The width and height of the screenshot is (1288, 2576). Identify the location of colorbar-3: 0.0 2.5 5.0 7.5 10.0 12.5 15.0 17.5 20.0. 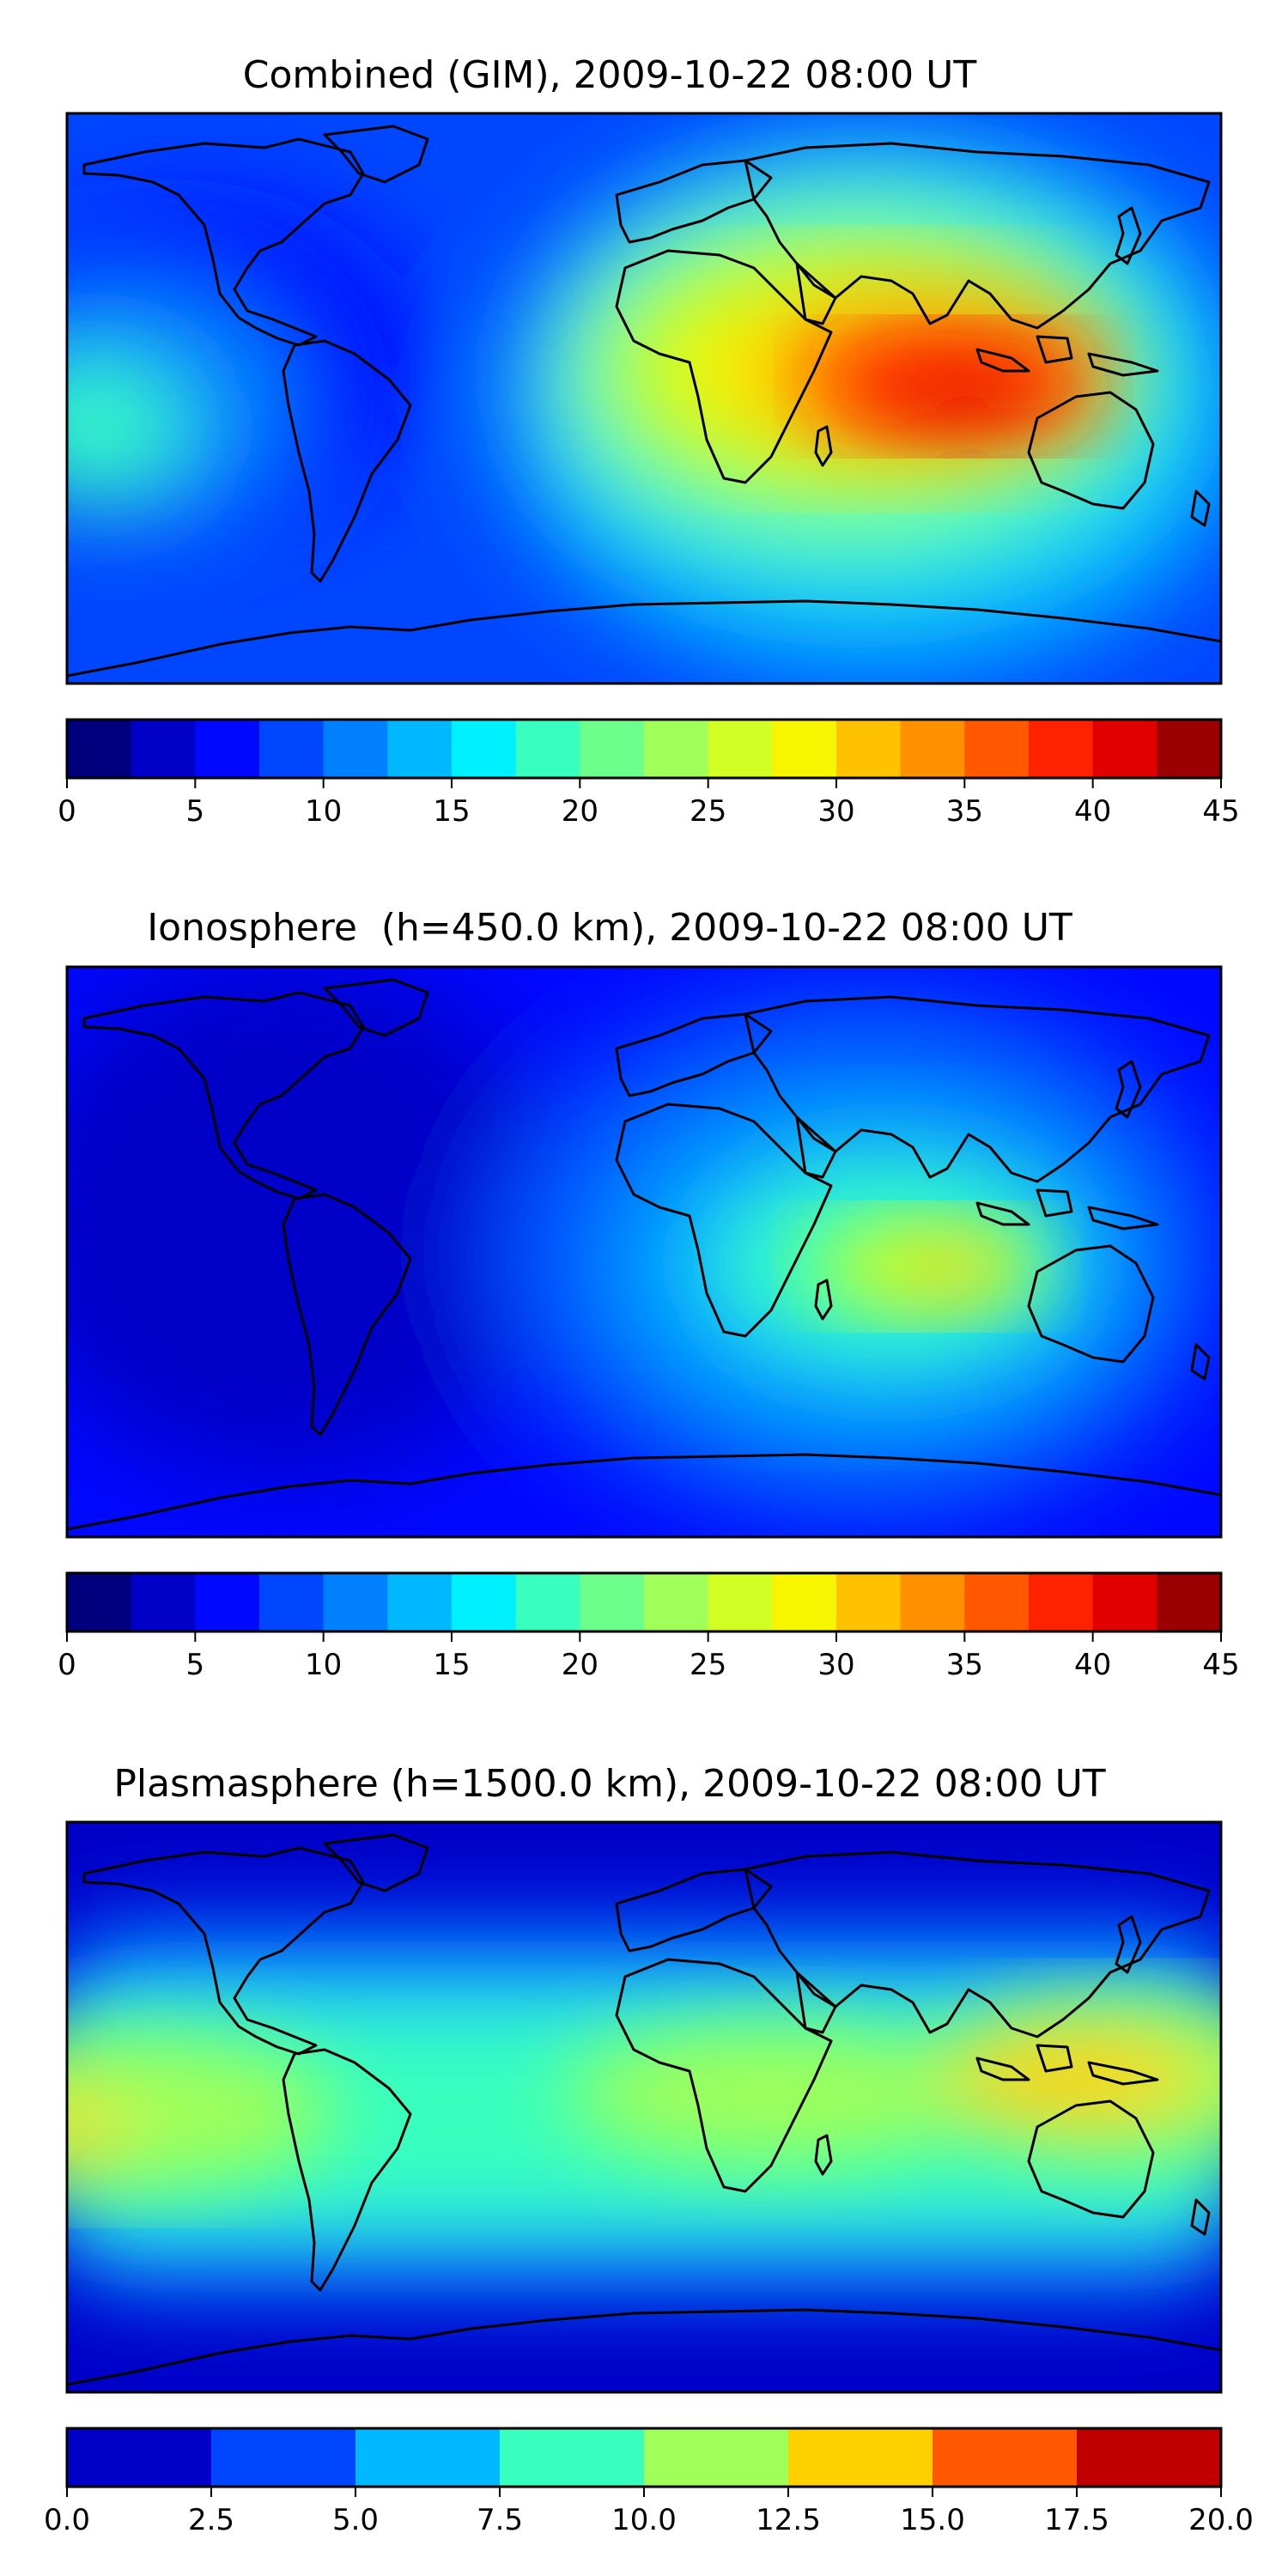
(649, 2482).